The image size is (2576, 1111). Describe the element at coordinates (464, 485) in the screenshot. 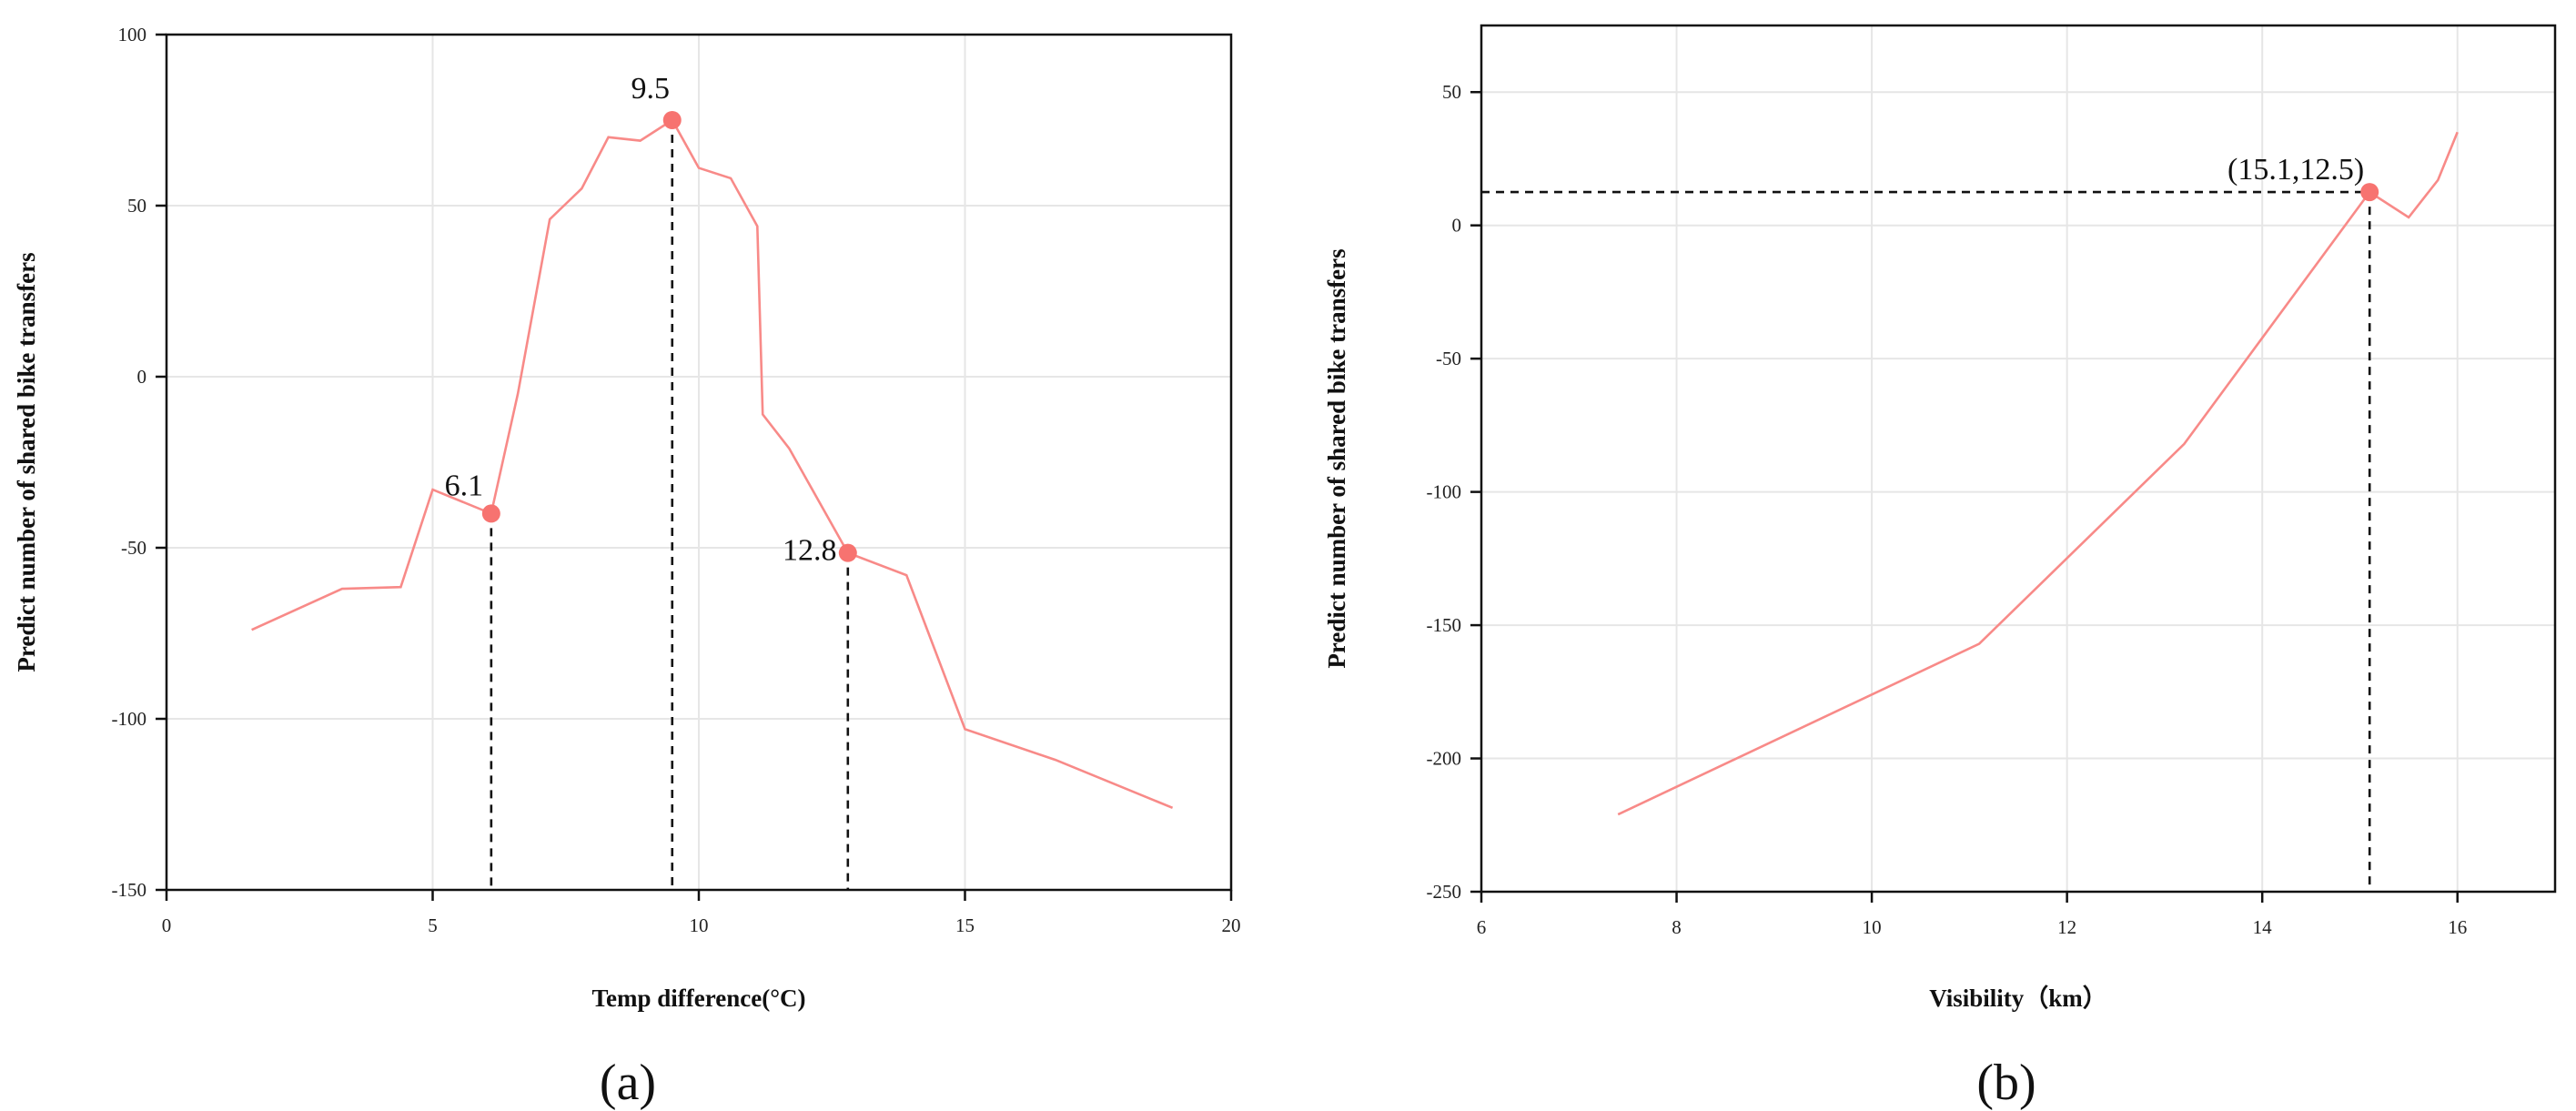

I see `highlight-label: 6.1` at that location.